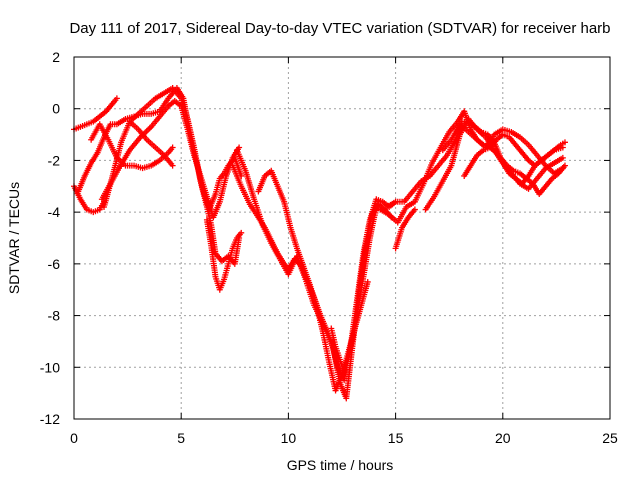  Describe the element at coordinates (289, 438) in the screenshot. I see `x-tick-label: 10` at that location.